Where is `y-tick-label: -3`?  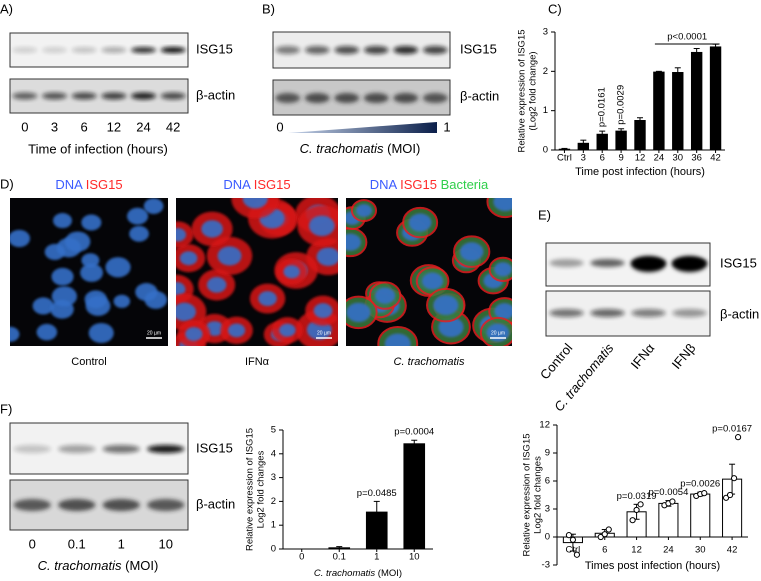 y-tick-label: -3 is located at coordinates (546, 565).